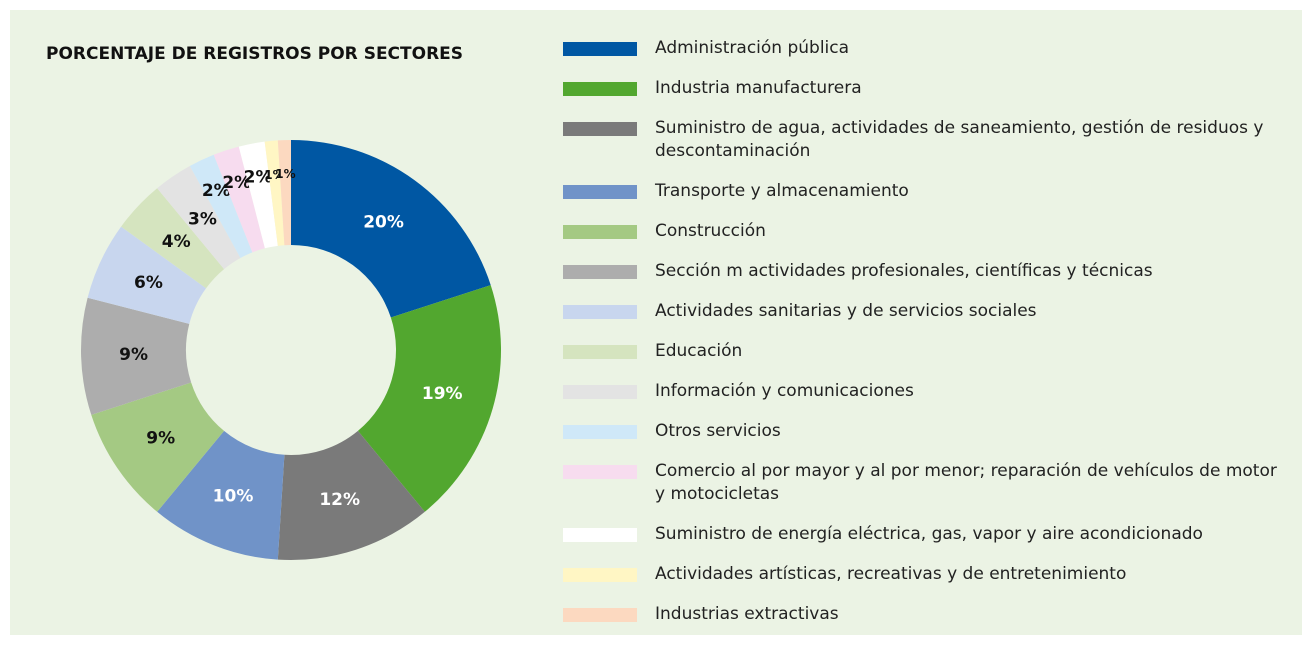  What do you see at coordinates (383, 223) in the screenshot?
I see `data-label: 20%` at bounding box center [383, 223].